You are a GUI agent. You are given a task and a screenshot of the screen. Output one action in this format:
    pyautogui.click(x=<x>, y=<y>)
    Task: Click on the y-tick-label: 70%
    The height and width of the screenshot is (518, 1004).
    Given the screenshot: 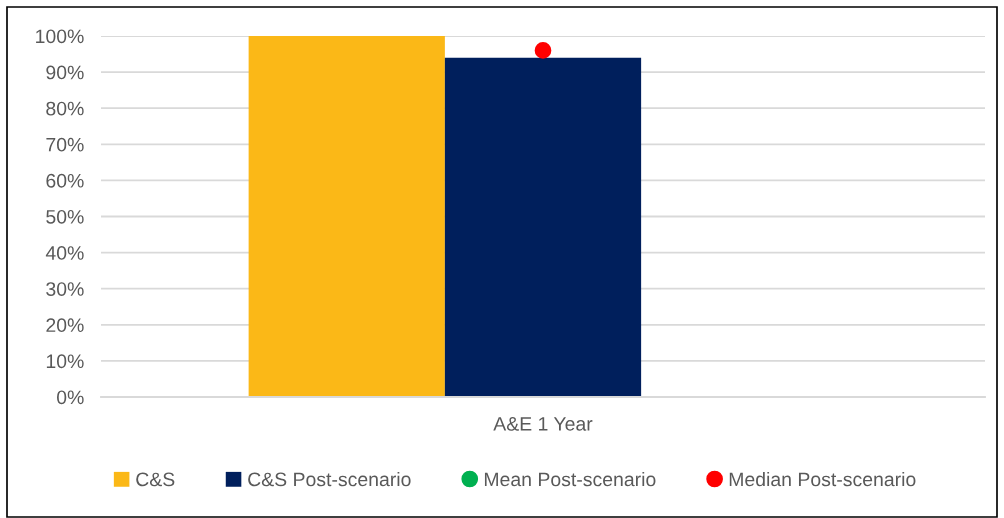 What is the action you would take?
    pyautogui.click(x=65, y=144)
    